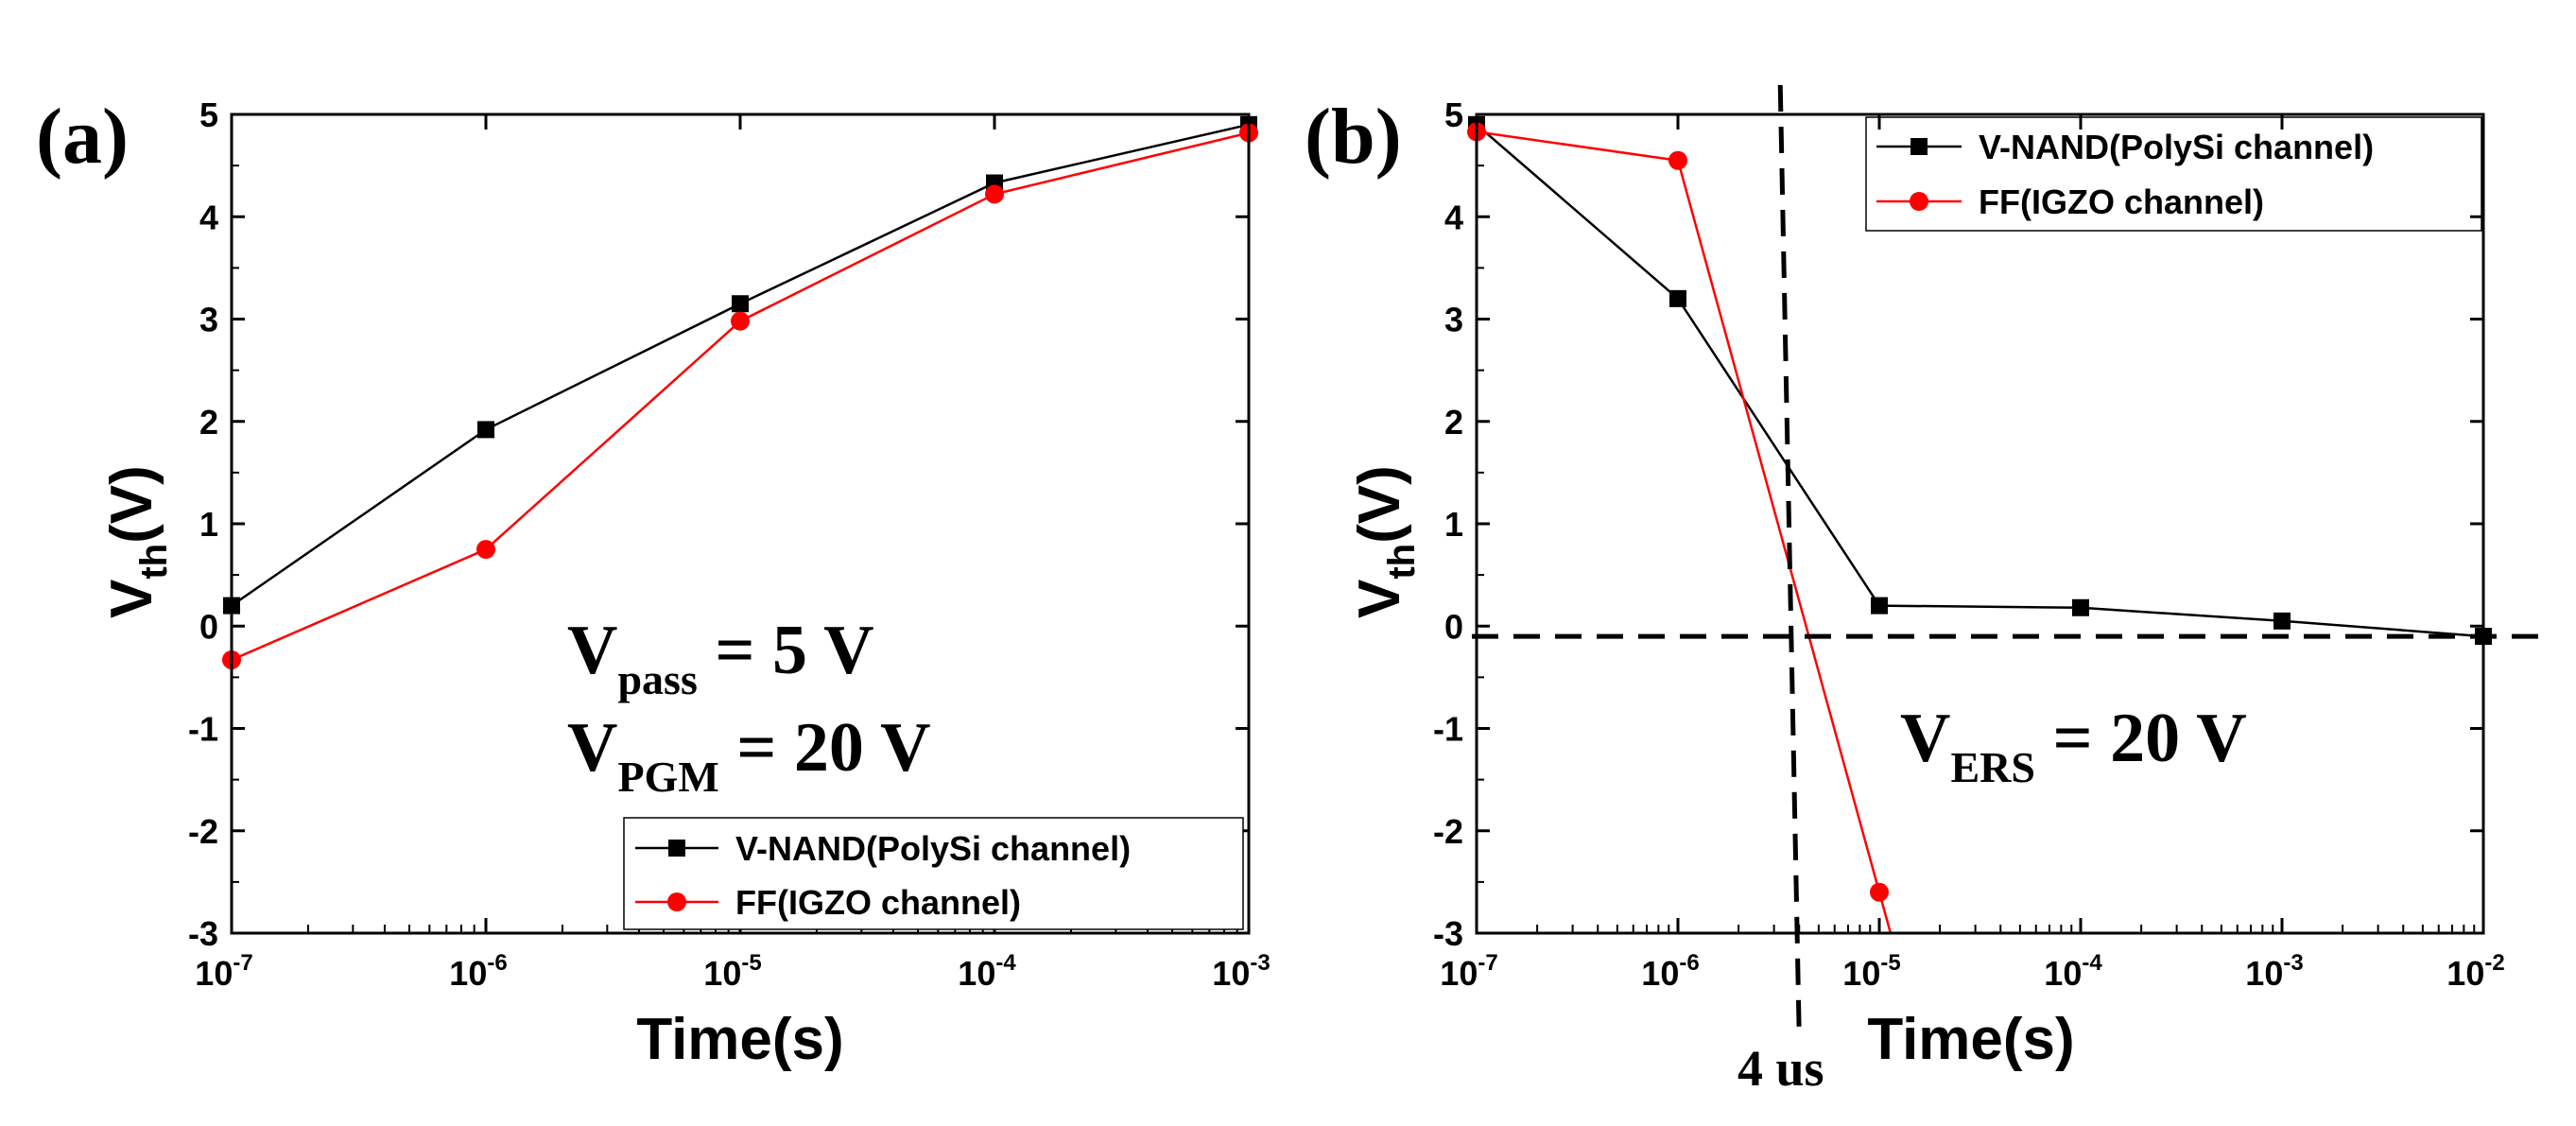 This screenshot has height=1126, width=2576. What do you see at coordinates (1453, 114) in the screenshot?
I see `panel-b-ytick-label-8: 5` at bounding box center [1453, 114].